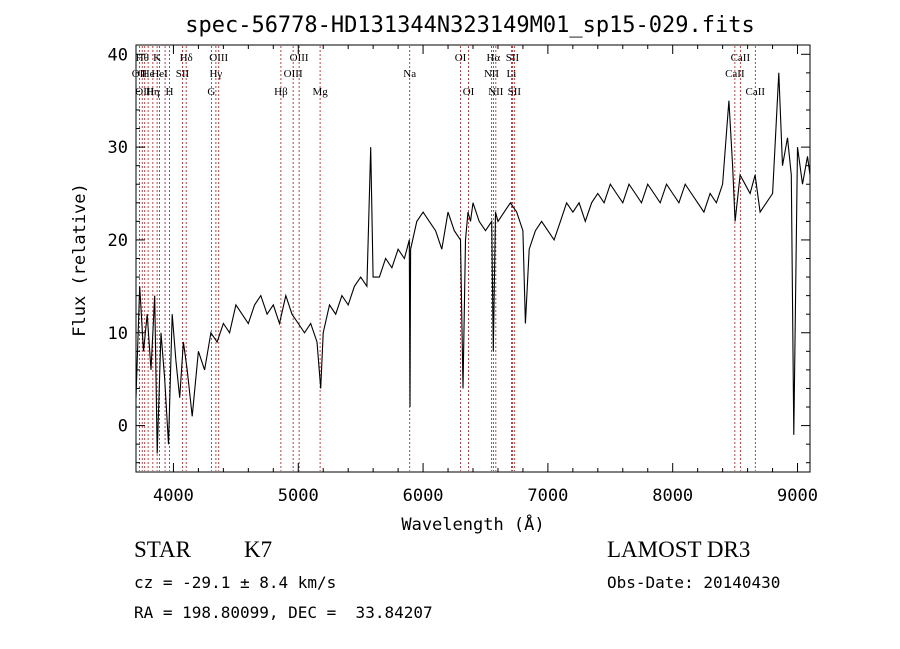 This screenshot has width=900, height=649. I want to click on y-tick-label-4: 40, so click(118, 55).